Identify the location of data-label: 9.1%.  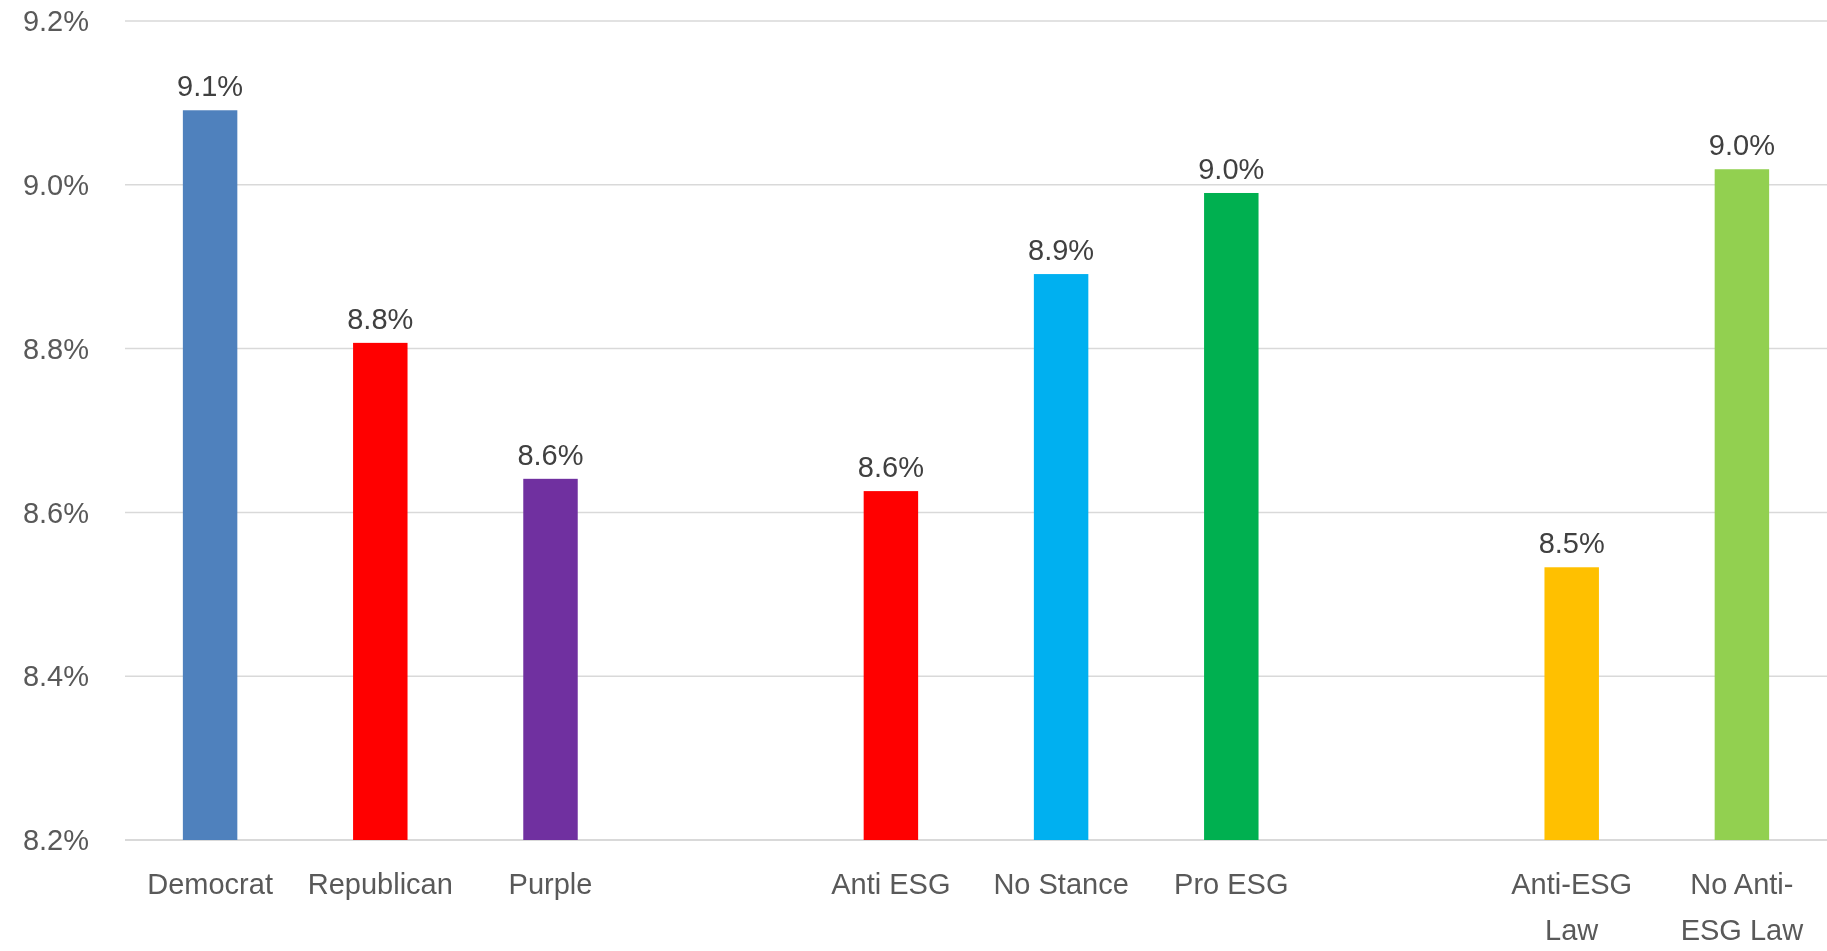
(210, 86).